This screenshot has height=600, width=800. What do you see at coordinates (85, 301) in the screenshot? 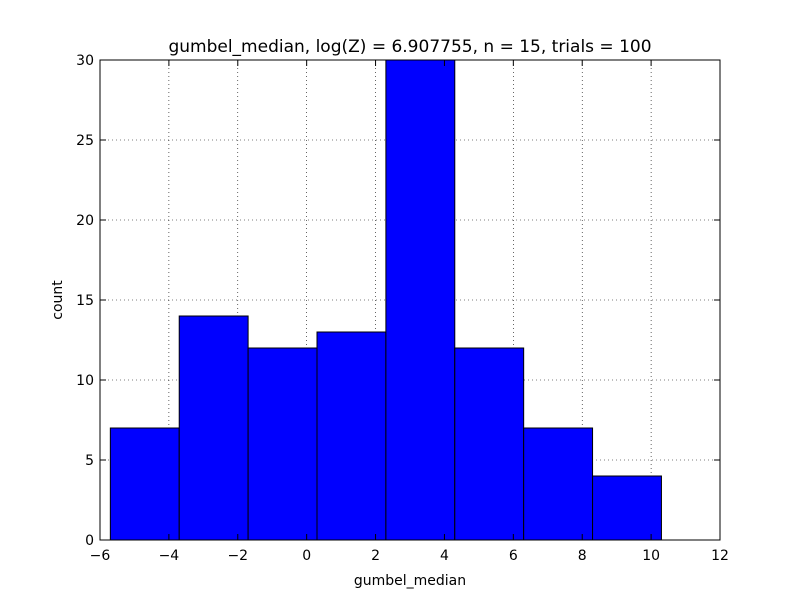
I see `y-tick-label: 15` at bounding box center [85, 301].